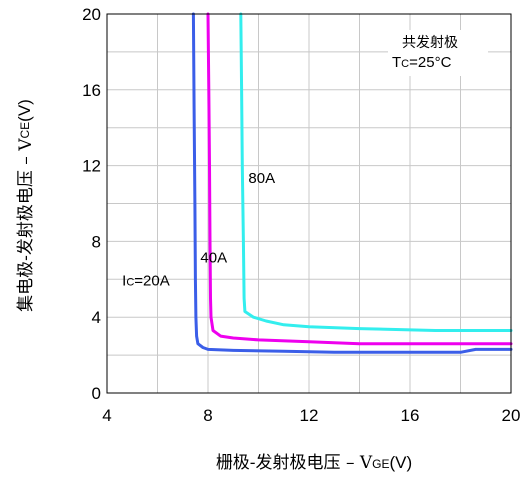 This screenshot has height=482, width=523. Describe the element at coordinates (24, 110) in the screenshot. I see `y-axis-label-suffix: (V)` at that location.